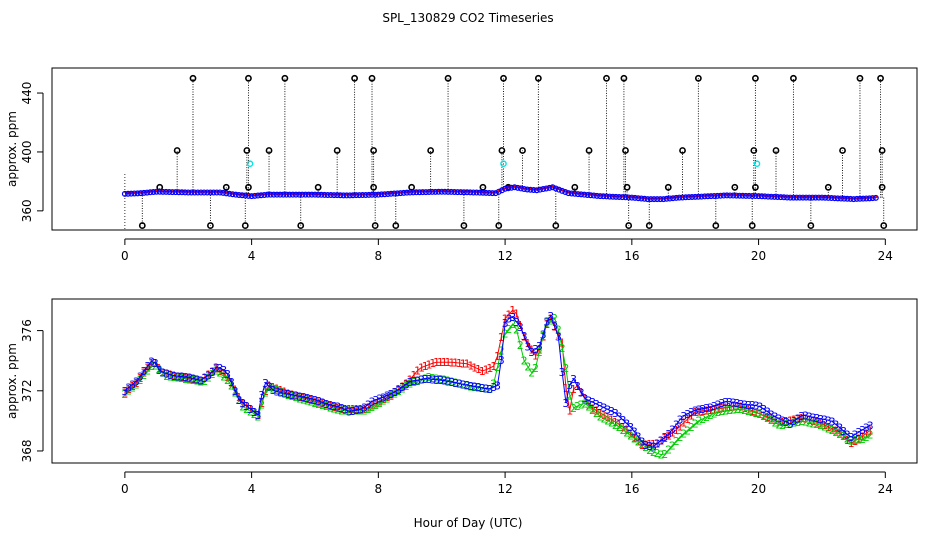 Image resolution: width=936 pixels, height=540 pixels. Describe the element at coordinates (252, 489) in the screenshot. I see `bottom-x-tick-label: 4` at that location.